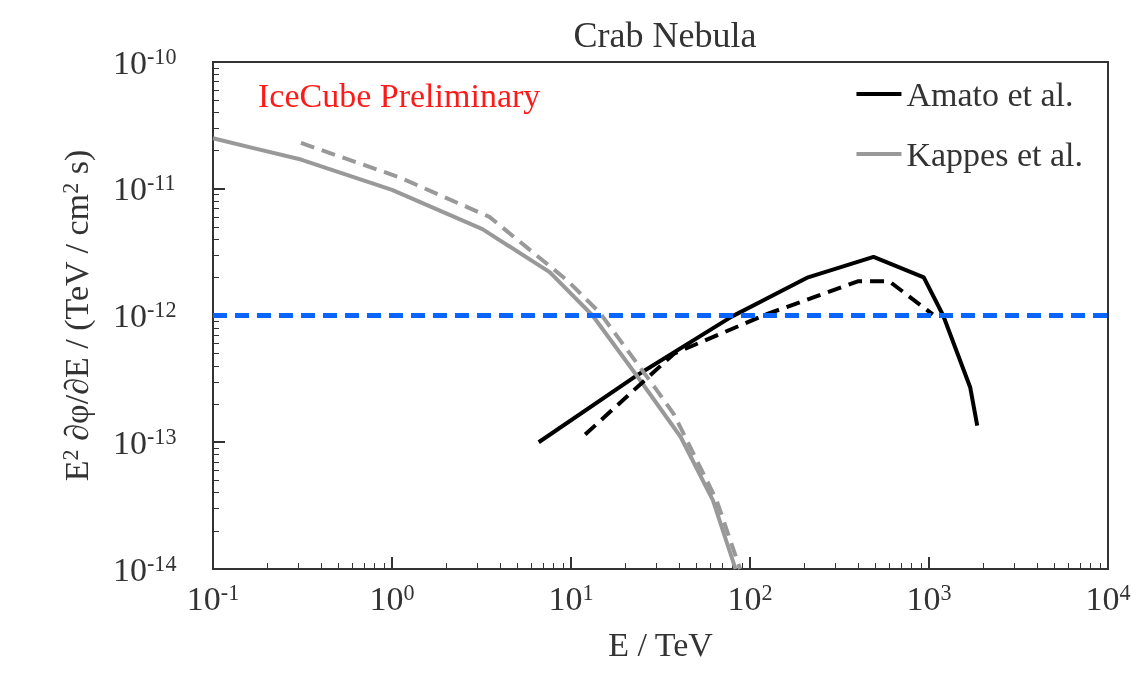 The image size is (1136, 680). What do you see at coordinates (399, 95) in the screenshot?
I see `annotation: IceCube Preliminary` at bounding box center [399, 95].